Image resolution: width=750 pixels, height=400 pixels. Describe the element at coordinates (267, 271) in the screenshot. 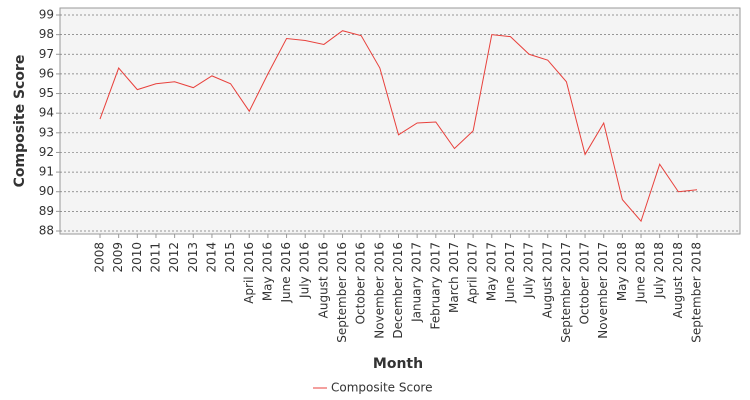

I see `x-tick-label: May 2016` at that location.